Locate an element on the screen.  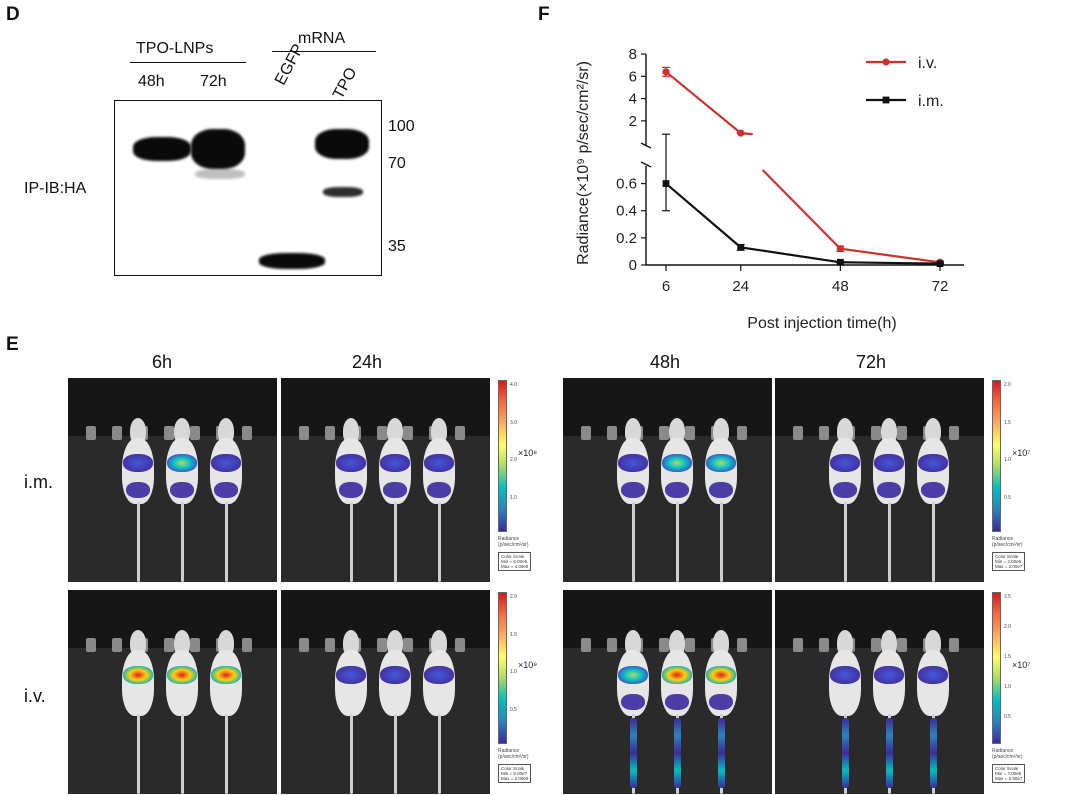
color-scale-bar is located at coordinates (996, 668).